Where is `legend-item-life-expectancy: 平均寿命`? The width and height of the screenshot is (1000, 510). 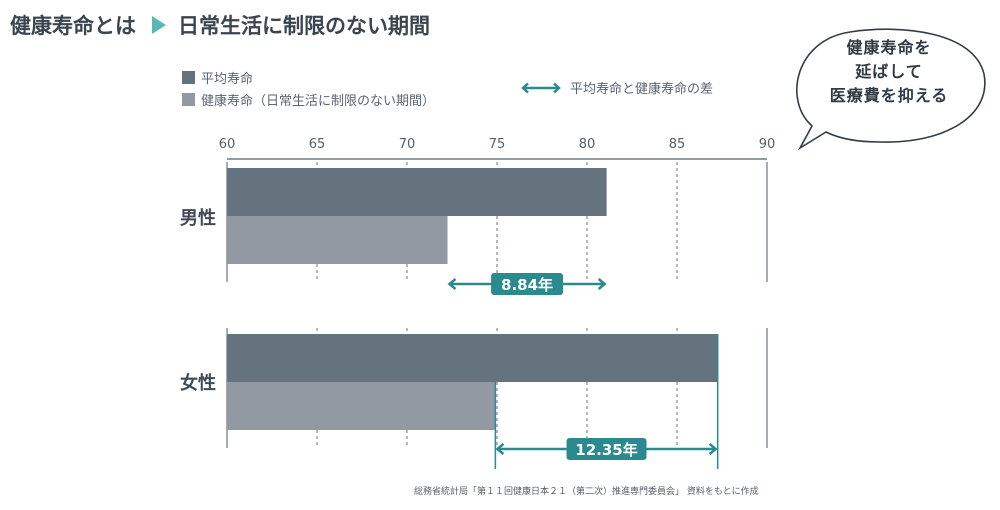 legend-item-life-expectancy: 平均寿命 is located at coordinates (308, 77).